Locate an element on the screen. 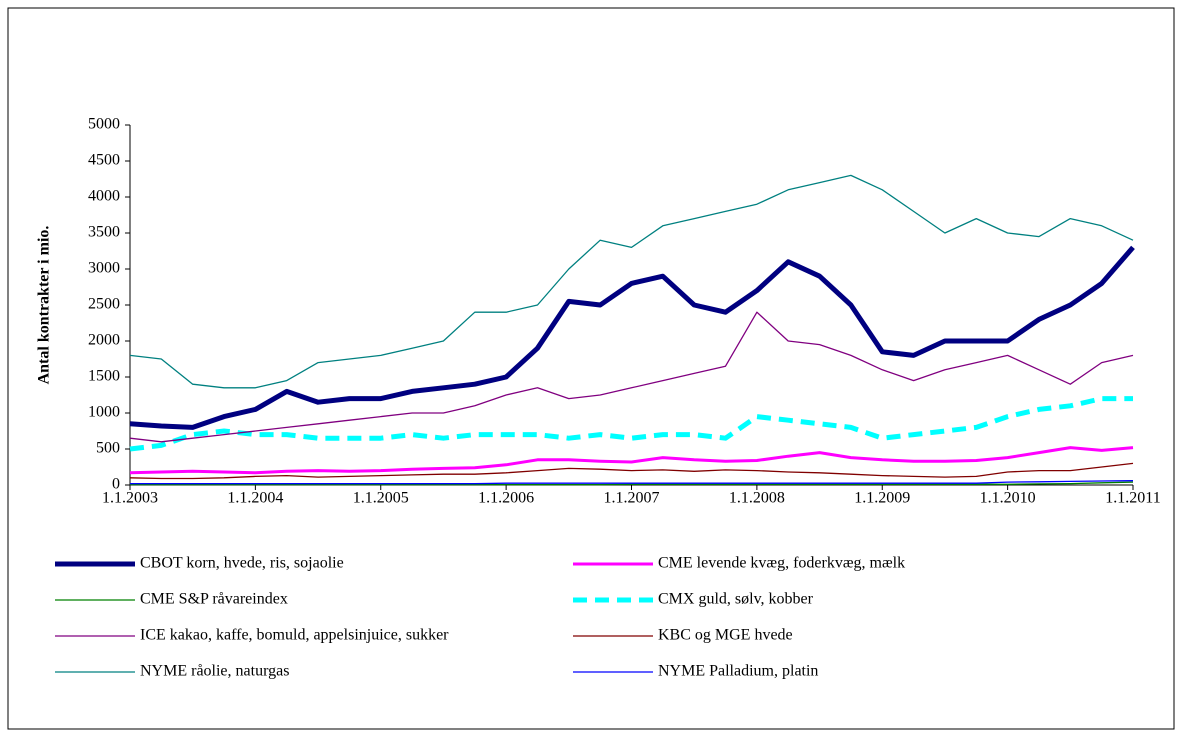 This screenshot has width=1182, height=742. legend-label: NYME Palladium, platin is located at coordinates (738, 671).